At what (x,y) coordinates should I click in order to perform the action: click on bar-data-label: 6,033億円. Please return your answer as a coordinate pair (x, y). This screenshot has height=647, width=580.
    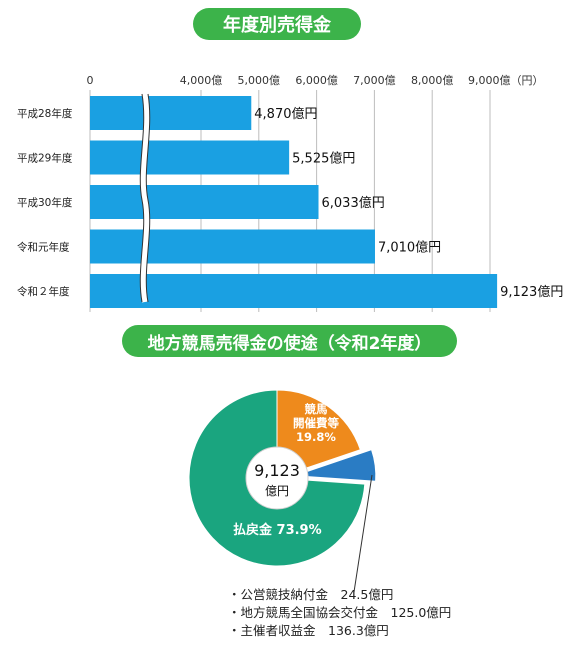
    Looking at the image, I should click on (353, 203).